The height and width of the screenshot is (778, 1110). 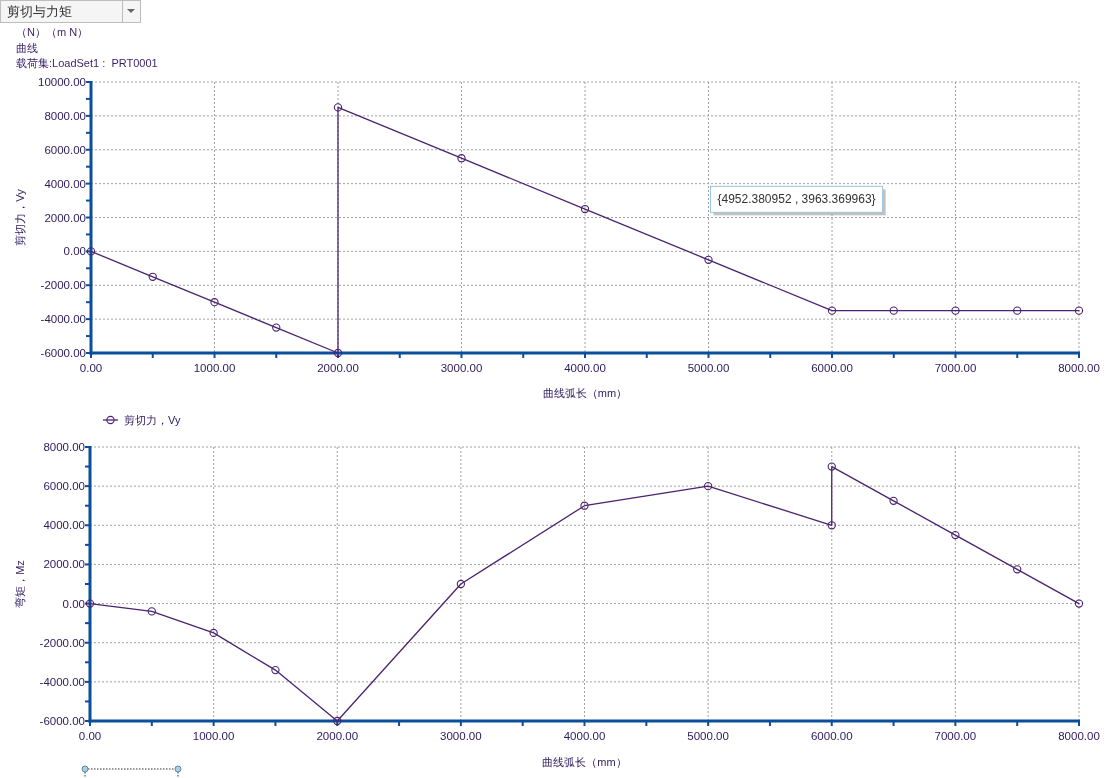 I want to click on text: 载荷集:LoadSet1 : PRT0001, so click(x=87, y=63).